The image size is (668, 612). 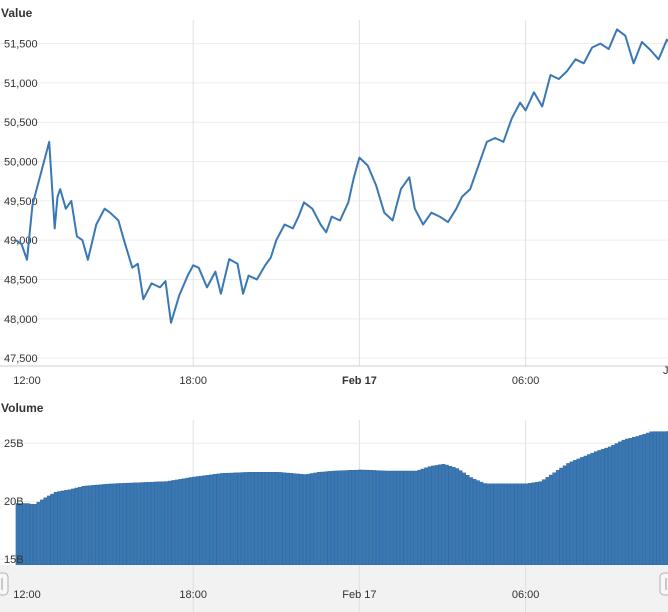 What do you see at coordinates (359, 595) in the screenshot?
I see `navigator-x-tick-label: Feb 17` at bounding box center [359, 595].